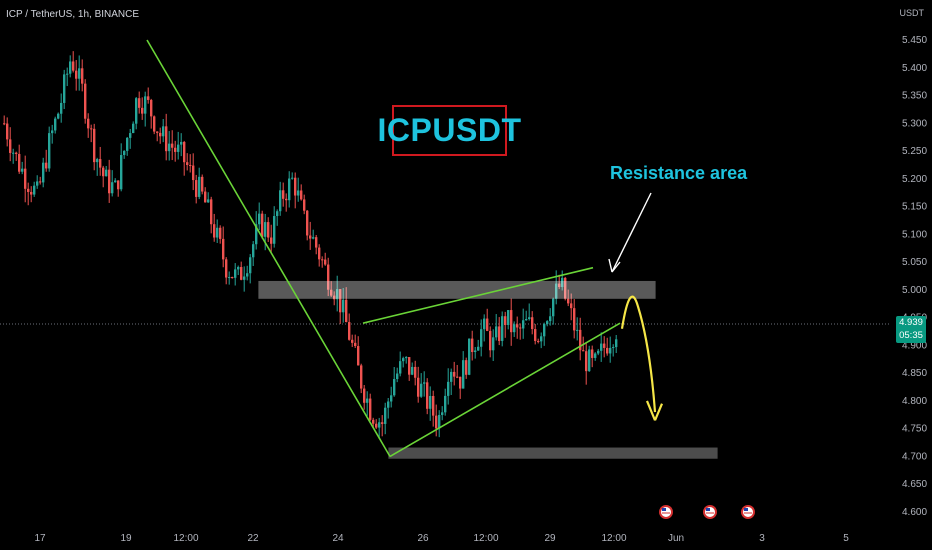 This screenshot has width=932, height=550. Describe the element at coordinates (185, 538) in the screenshot. I see `x-tick-label: 12:00` at that location.